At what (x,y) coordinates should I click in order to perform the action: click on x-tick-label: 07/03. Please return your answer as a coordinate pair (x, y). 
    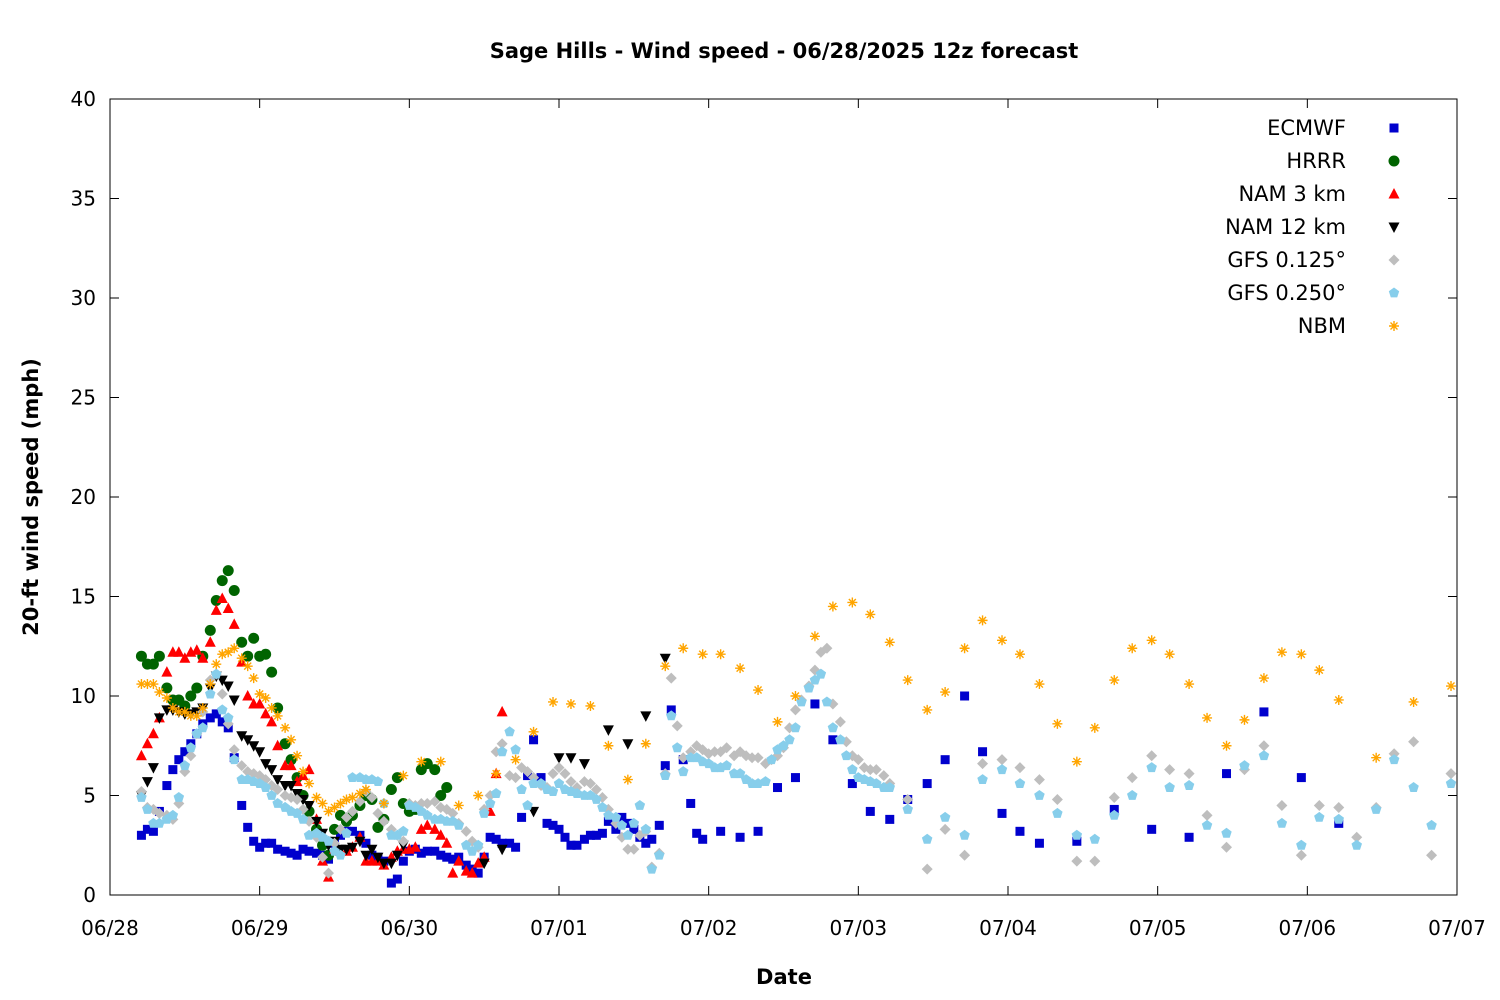
    Looking at the image, I should click on (859, 928).